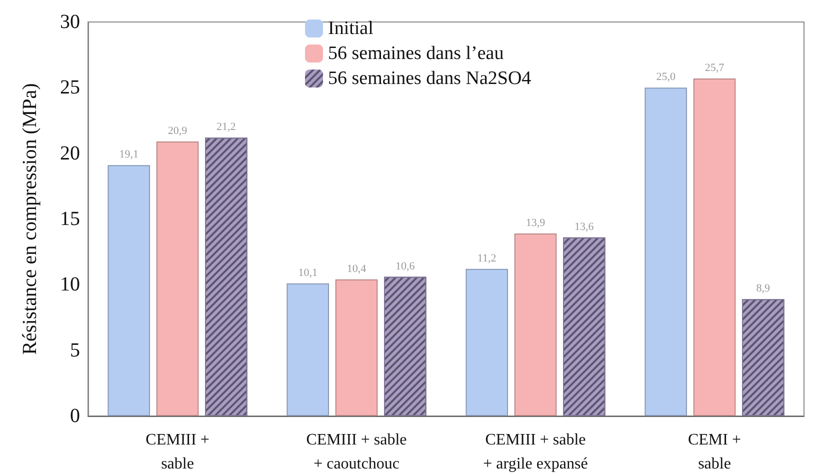 This screenshot has width=814, height=476. What do you see at coordinates (714, 68) in the screenshot?
I see `data-label: 25,7` at bounding box center [714, 68].